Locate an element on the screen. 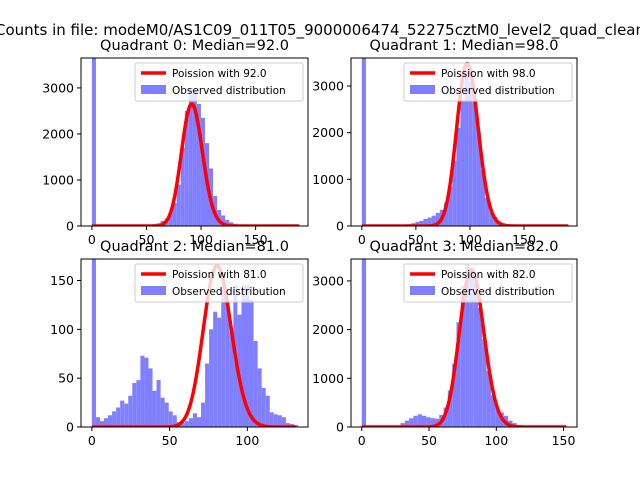  subplot-title: Quadrant 1: Median=98.0 is located at coordinates (464, 46).